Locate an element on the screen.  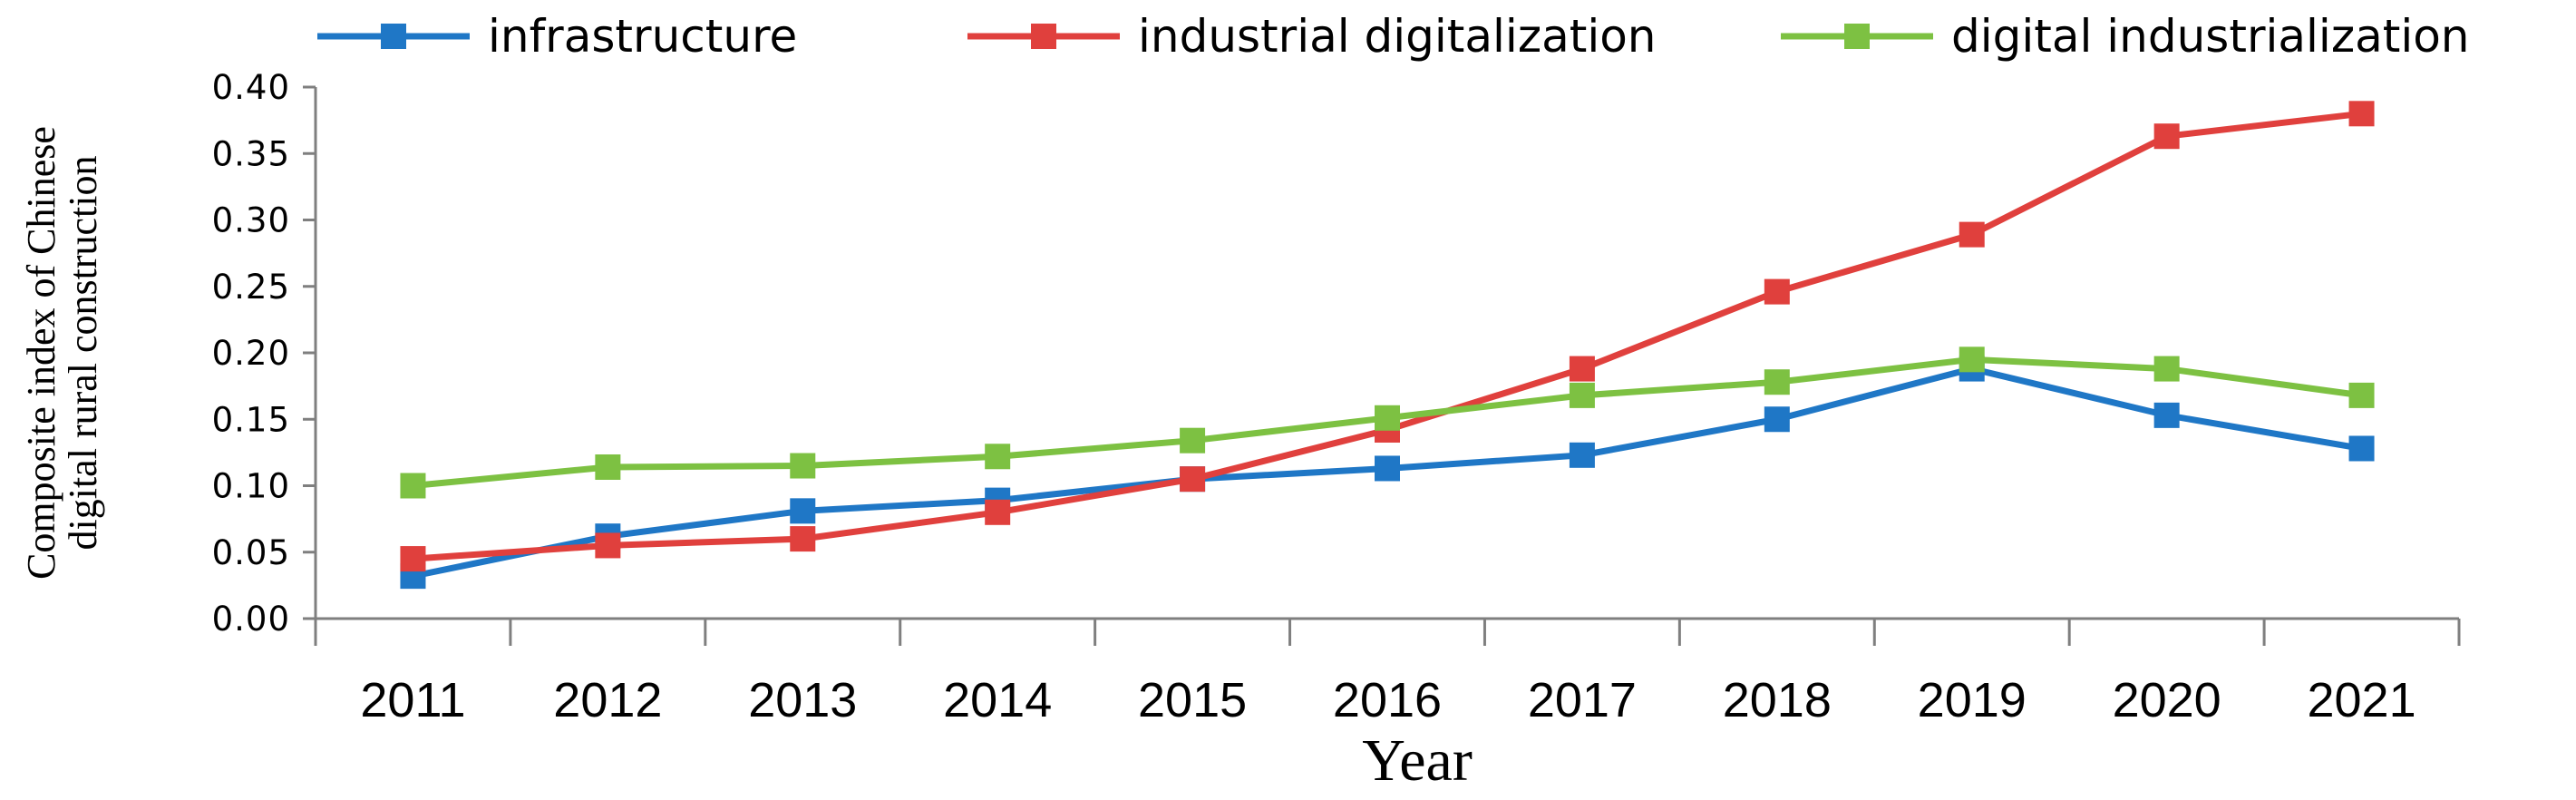
y-tick-label: 0.05 is located at coordinates (251, 552).